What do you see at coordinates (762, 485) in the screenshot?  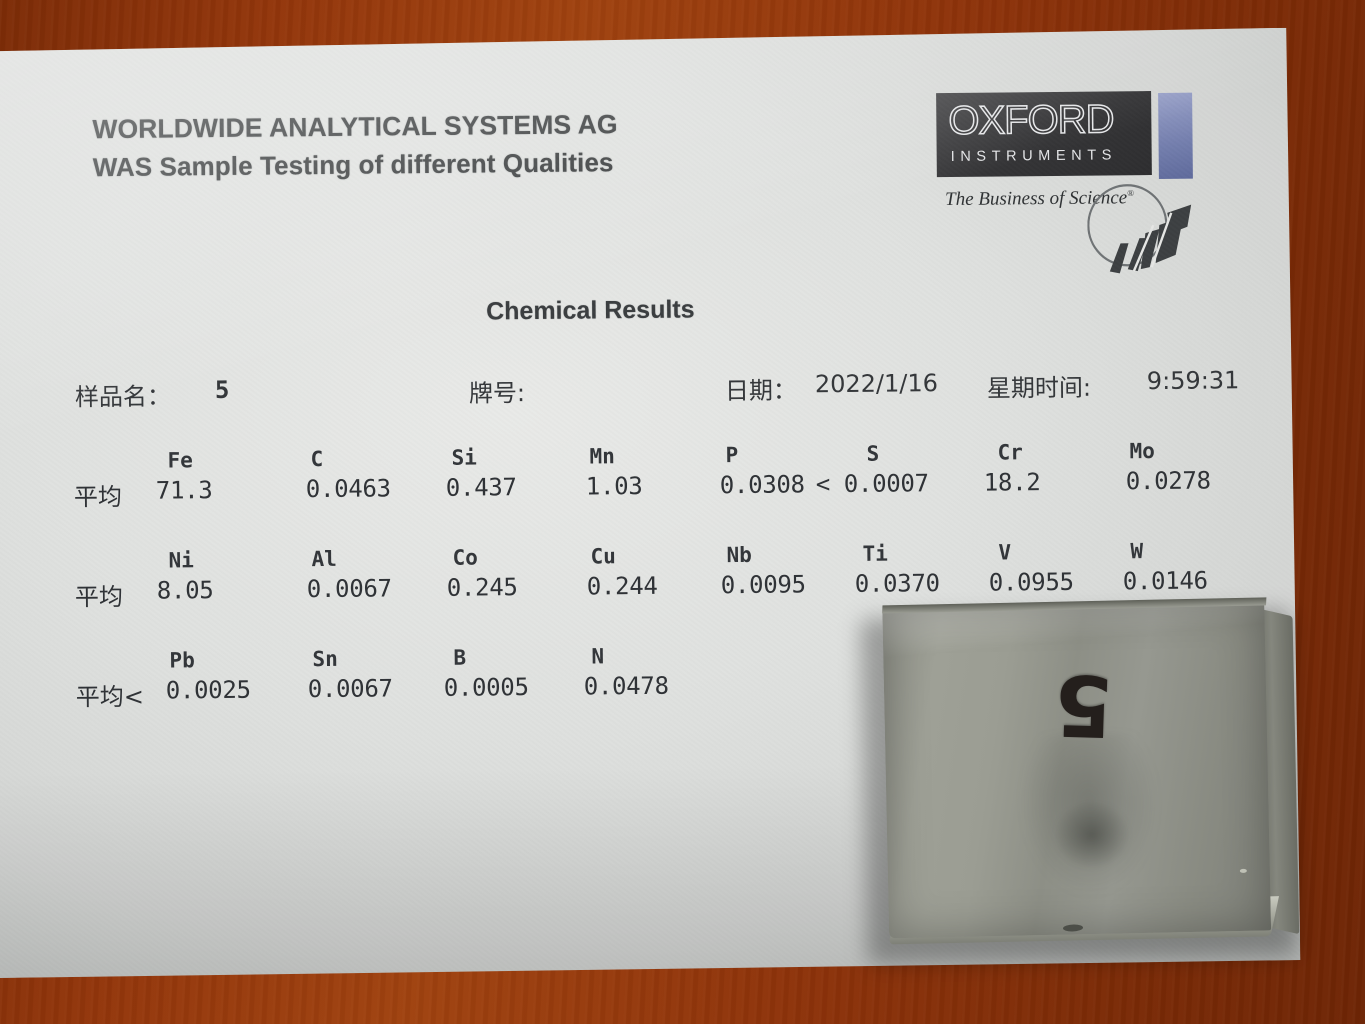 I see `value-p: 0.0308` at bounding box center [762, 485].